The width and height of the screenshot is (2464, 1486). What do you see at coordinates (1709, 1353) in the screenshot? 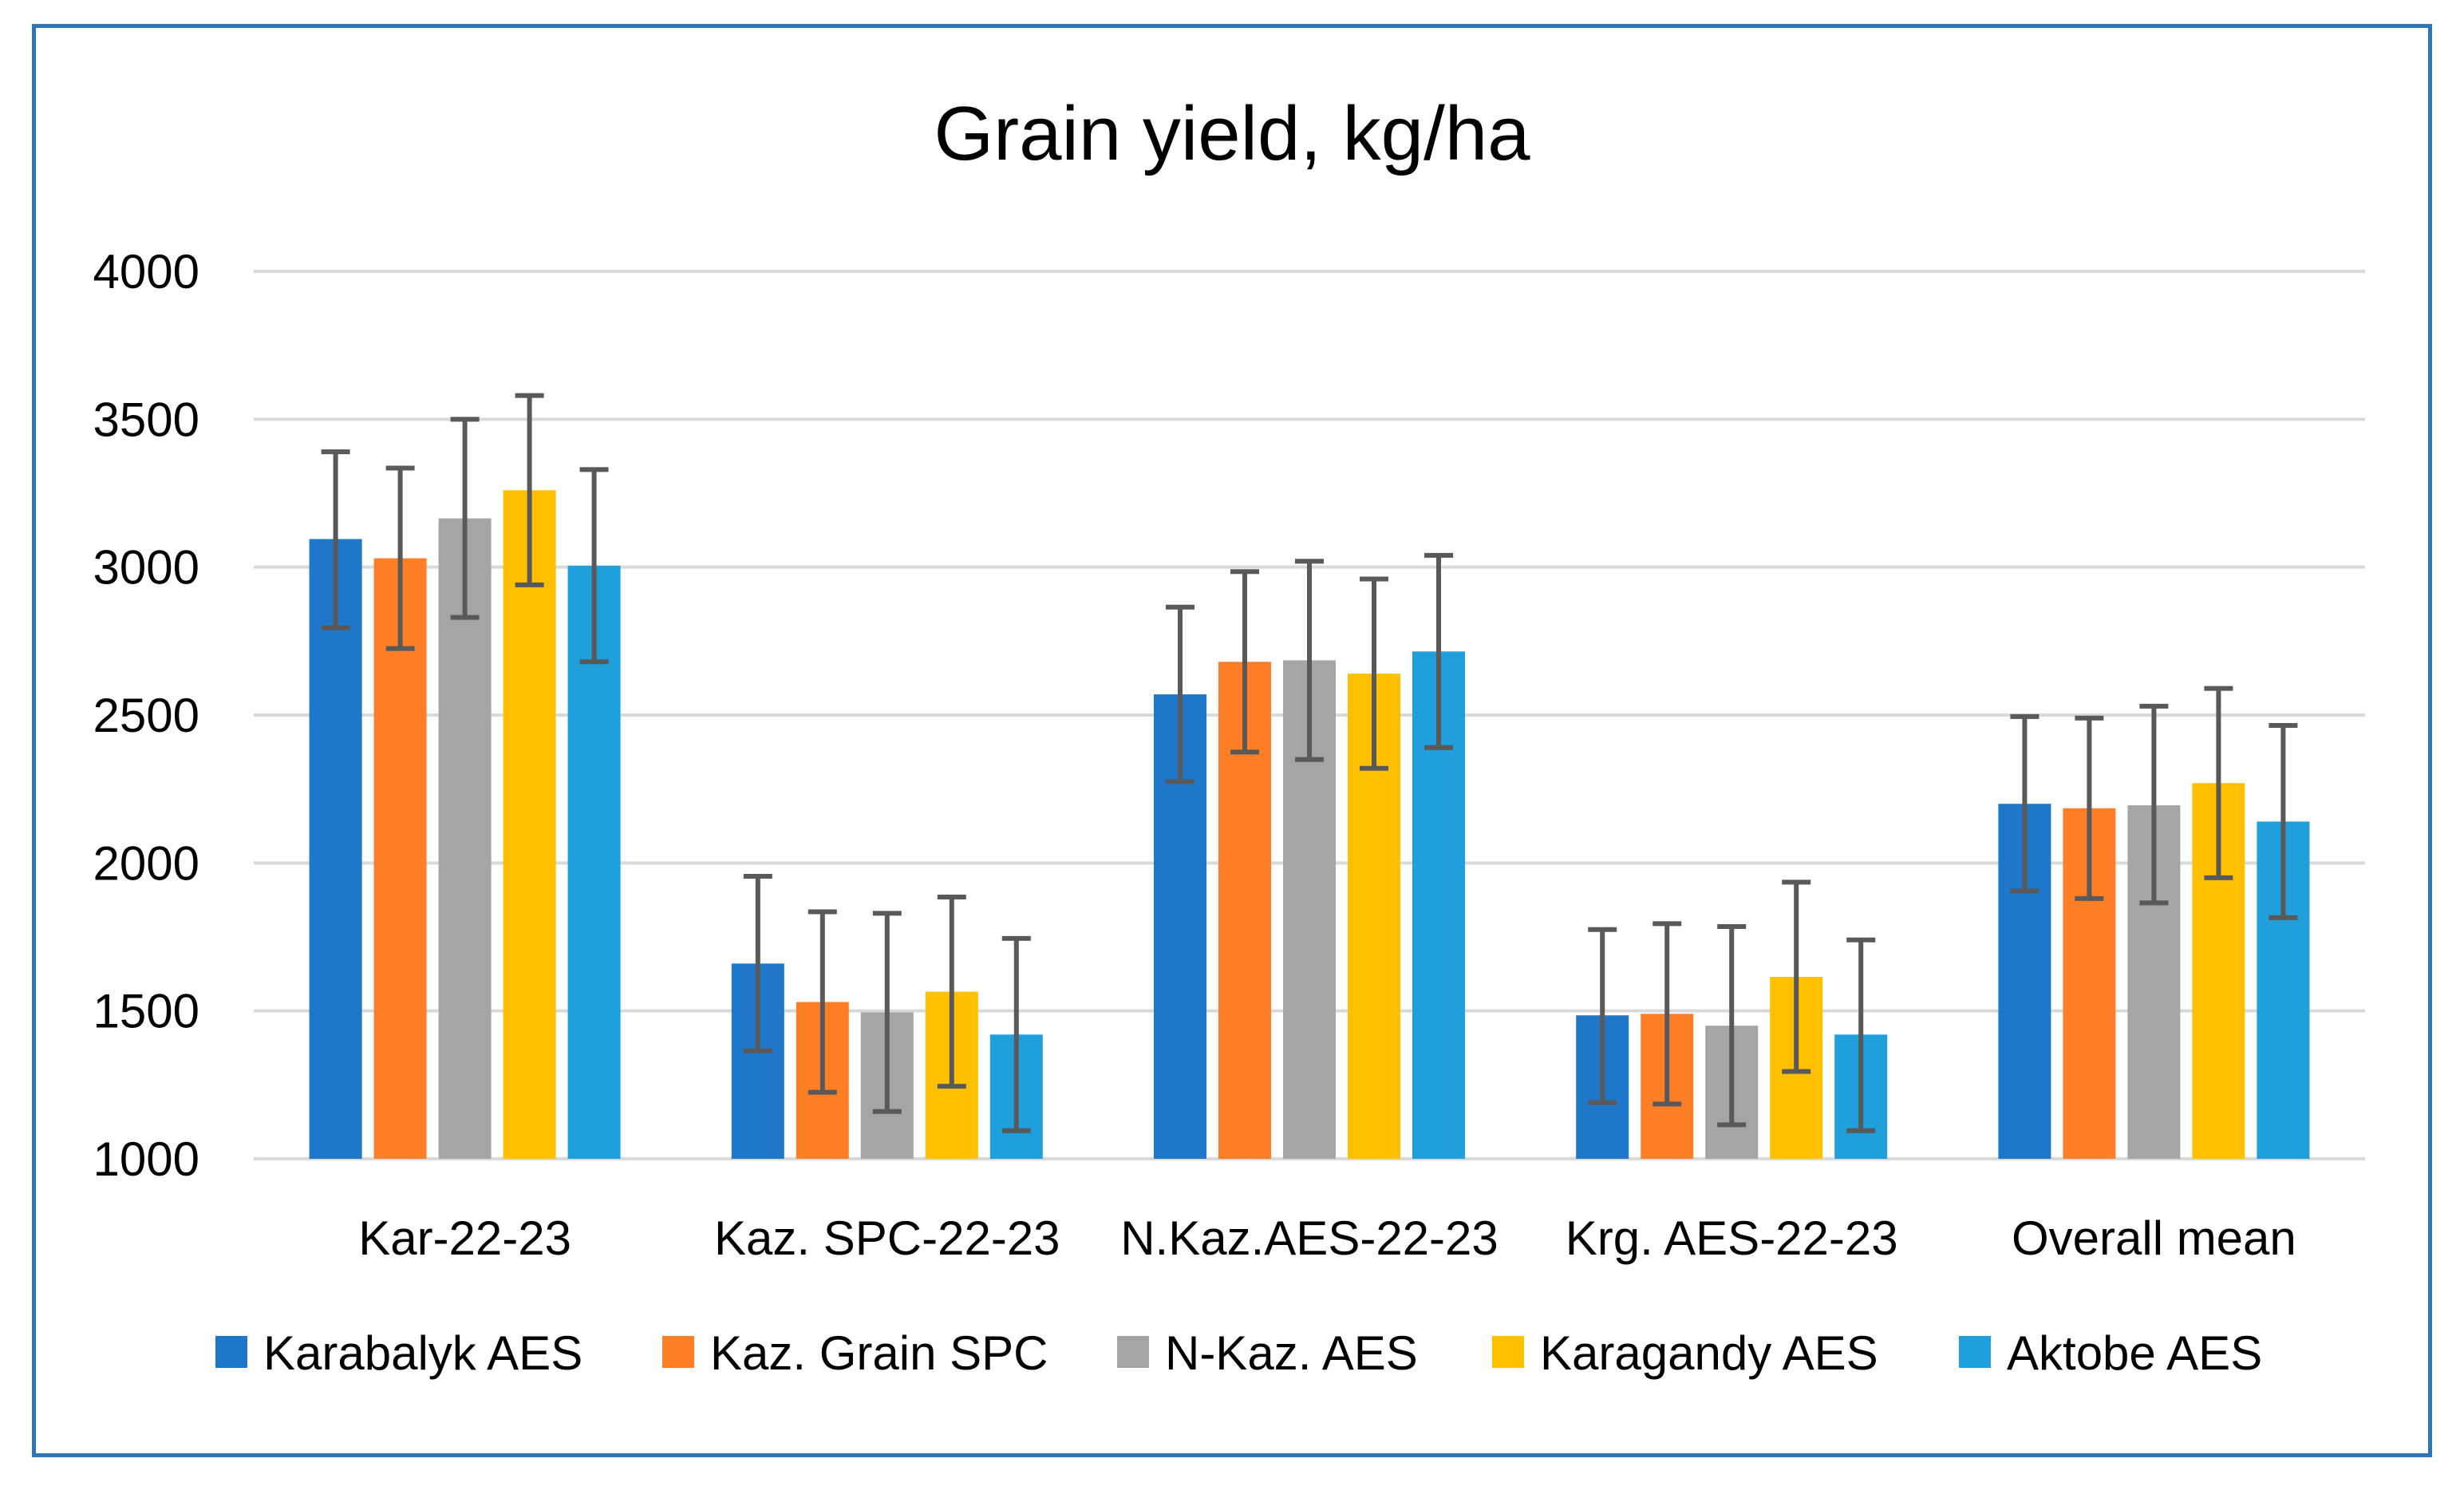
I see `legend-label: Karagandy AES` at bounding box center [1709, 1353].